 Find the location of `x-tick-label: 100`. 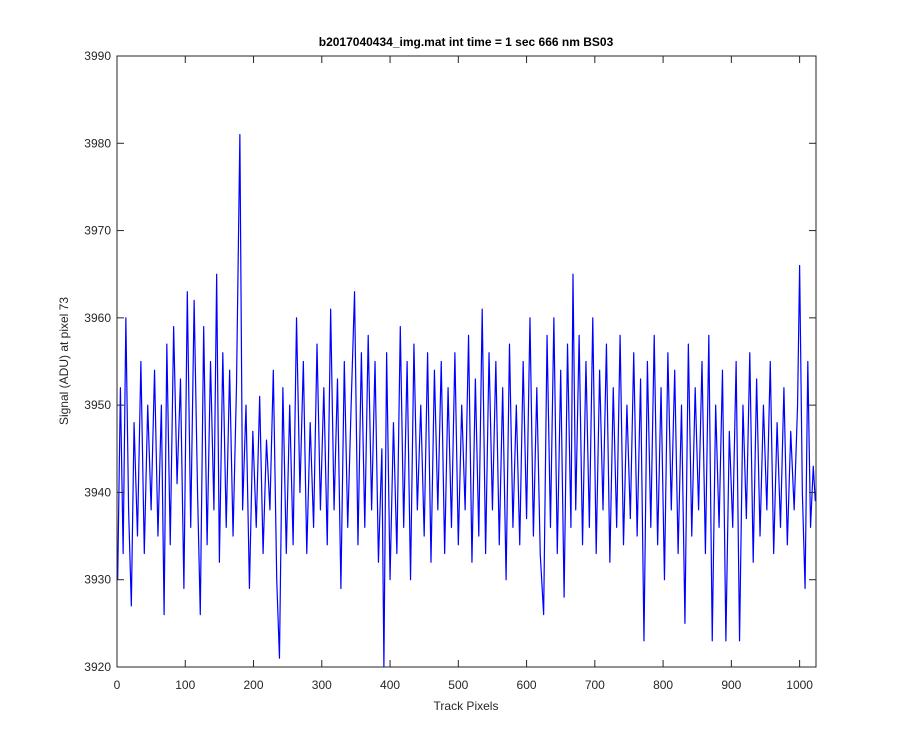

x-tick-label: 100 is located at coordinates (185, 685).